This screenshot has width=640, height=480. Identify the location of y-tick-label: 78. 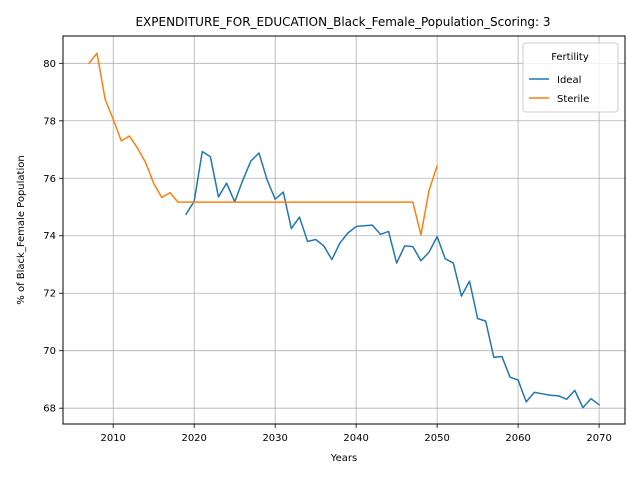
(49, 121).